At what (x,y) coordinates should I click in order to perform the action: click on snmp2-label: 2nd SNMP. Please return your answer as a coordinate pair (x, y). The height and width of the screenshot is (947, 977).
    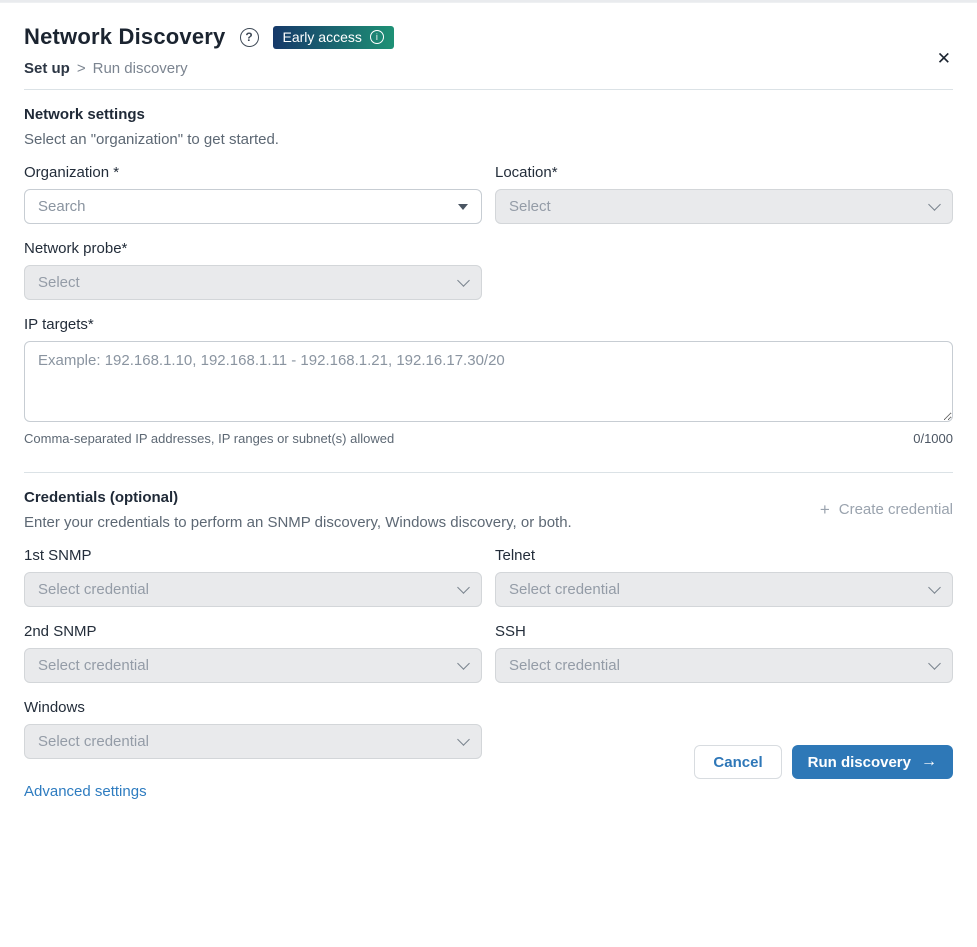
    Looking at the image, I should click on (60, 631).